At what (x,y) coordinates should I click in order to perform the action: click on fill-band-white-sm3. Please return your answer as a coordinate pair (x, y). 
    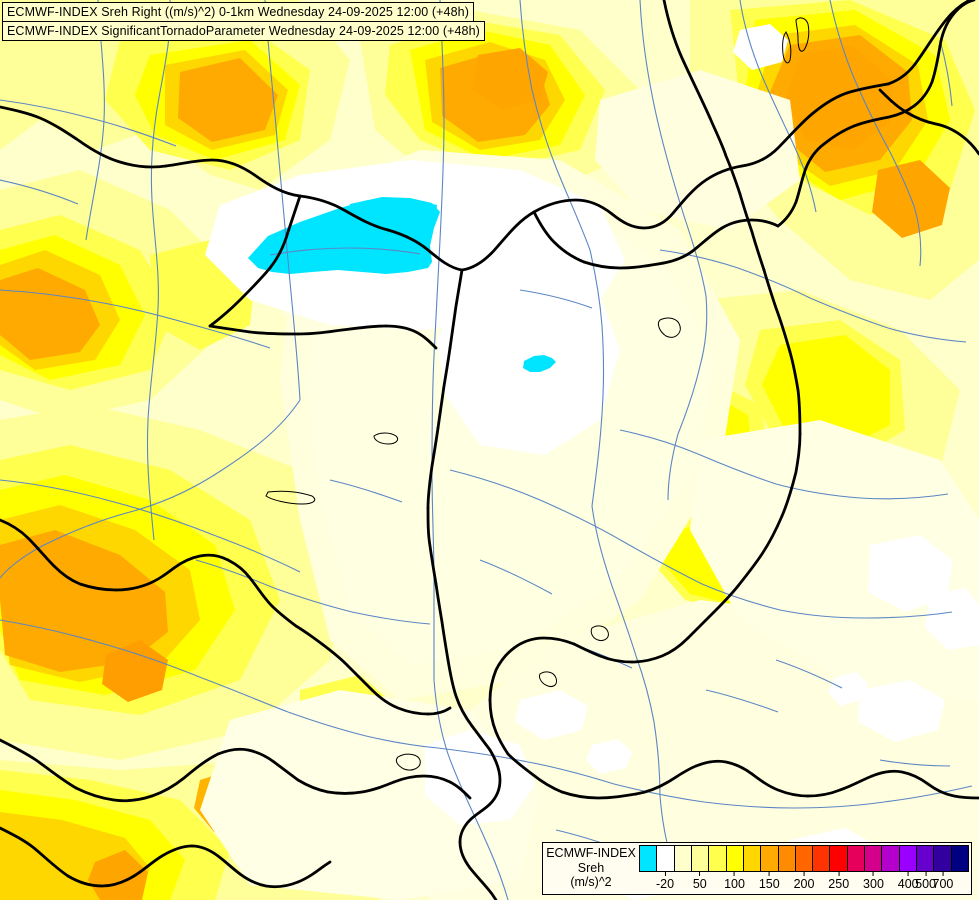
    Looking at the image, I should click on (848, 689).